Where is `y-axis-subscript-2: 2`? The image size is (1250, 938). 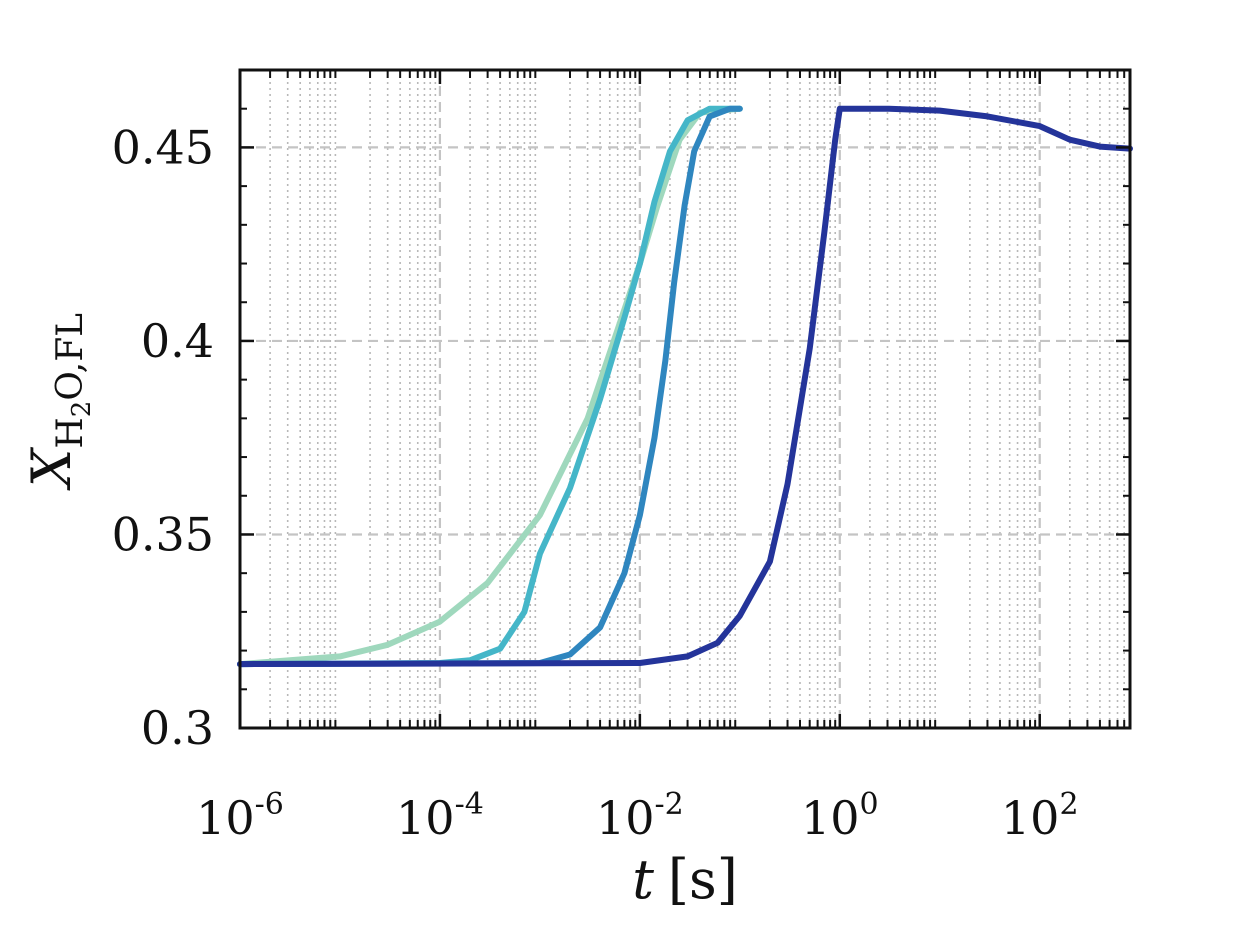
y-axis-subscript-2: 2 is located at coordinates (82, 409).